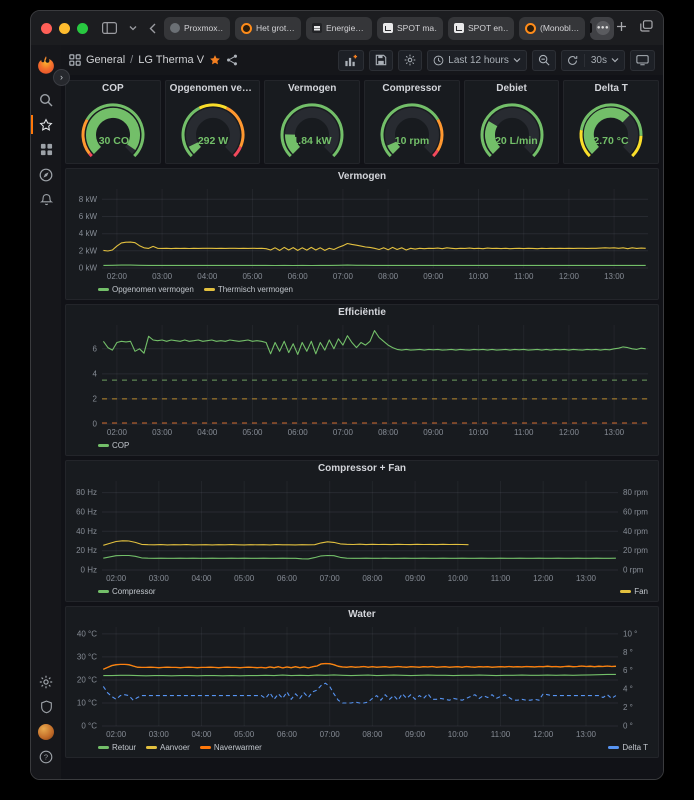 This screenshot has height=800, width=694. Describe the element at coordinates (611, 129) in the screenshot. I see `delta-t-gauge: 2.70 °C` at that location.